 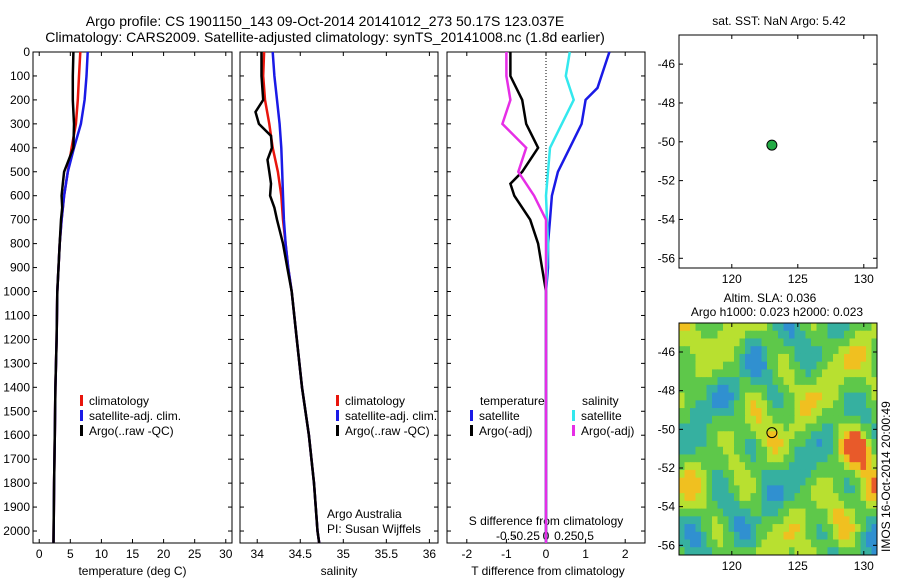 What do you see at coordinates (102, 554) in the screenshot?
I see `xtick-label: 10` at bounding box center [102, 554].